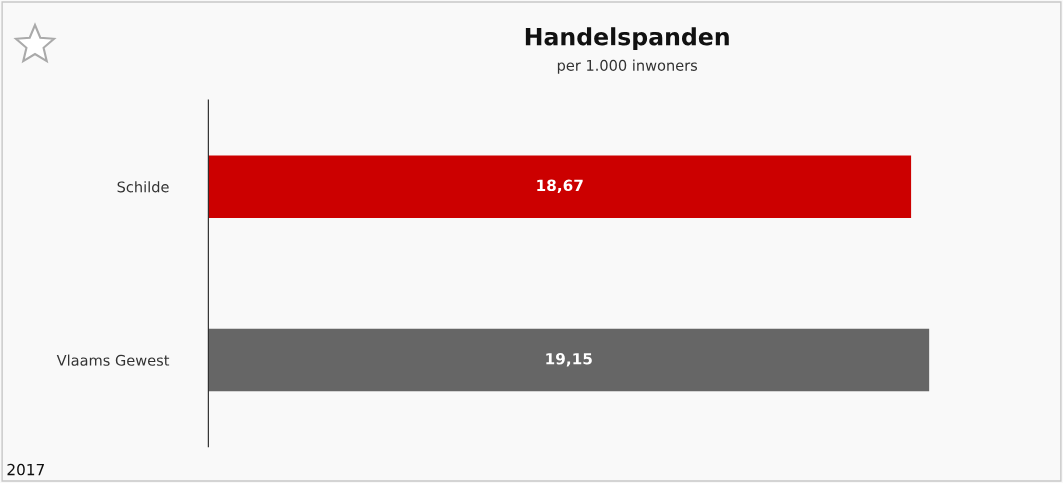 Image resolution: width=1063 pixels, height=483 pixels. What do you see at coordinates (113, 360) in the screenshot?
I see `y-tick-label: Vlaams Gewest` at bounding box center [113, 360].